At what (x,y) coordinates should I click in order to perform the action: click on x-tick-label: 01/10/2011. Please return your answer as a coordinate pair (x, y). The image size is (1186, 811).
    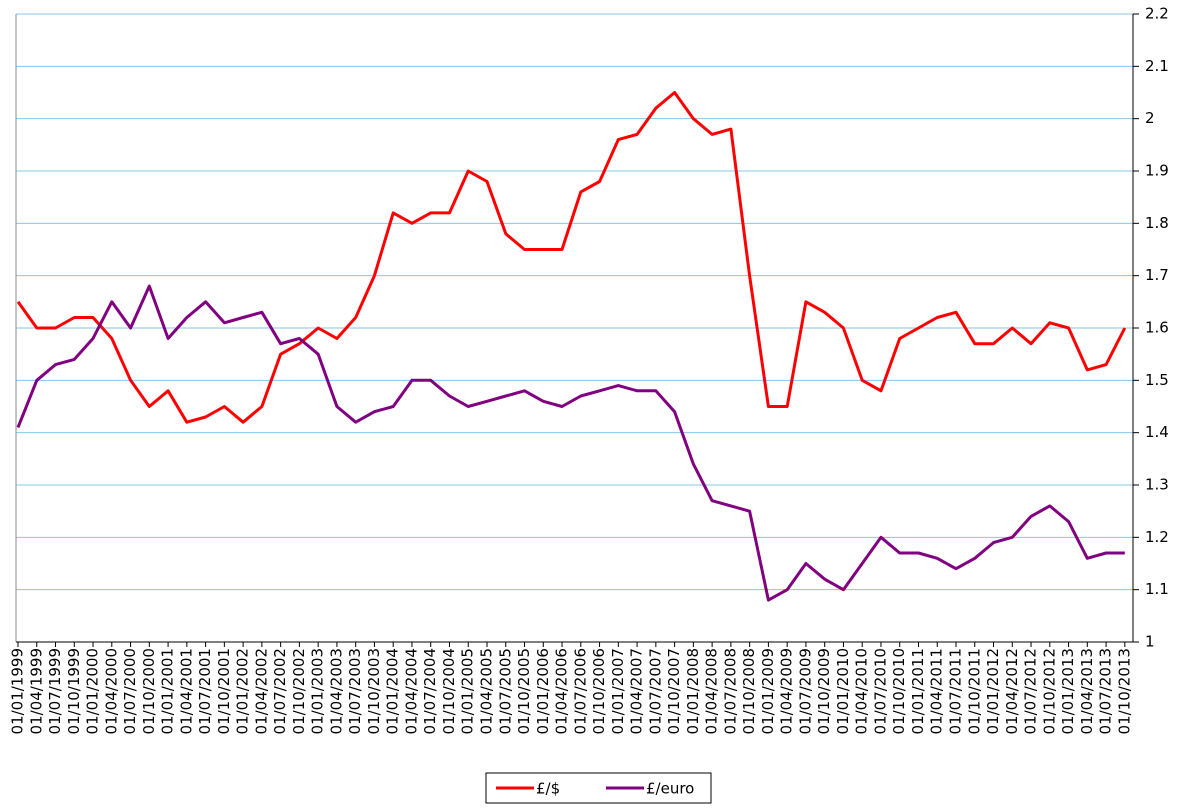
    Looking at the image, I should click on (974, 691).